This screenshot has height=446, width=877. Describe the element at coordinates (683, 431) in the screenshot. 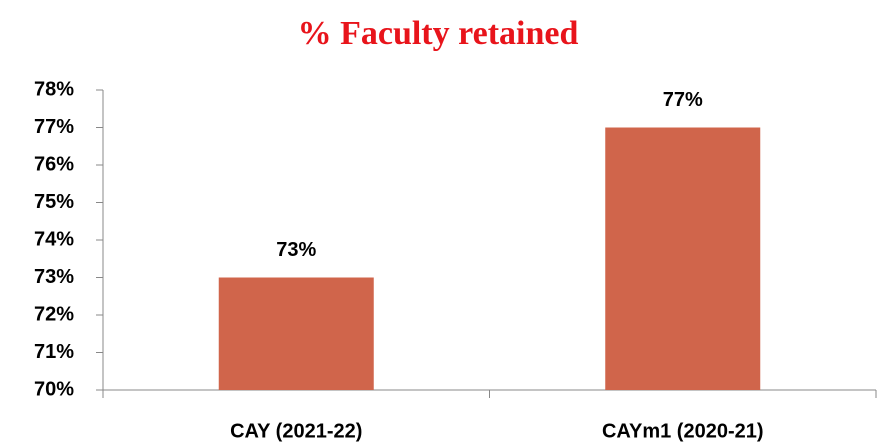

I see `x-tick-label: CAYm1 (2020-21)` at that location.